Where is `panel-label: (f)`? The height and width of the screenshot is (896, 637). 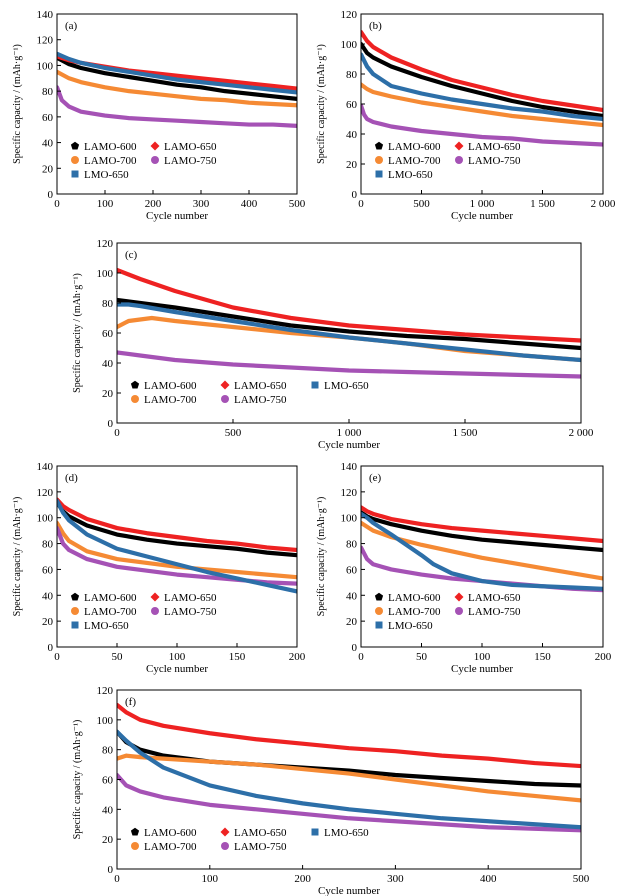 panel-label: (f) is located at coordinates (130, 702).